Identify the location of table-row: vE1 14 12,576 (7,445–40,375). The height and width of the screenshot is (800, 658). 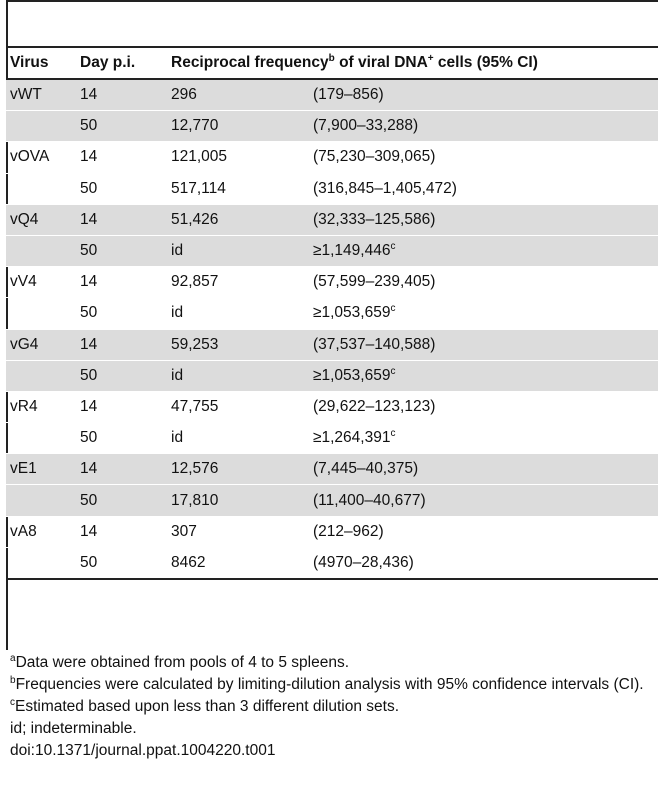
(332, 469).